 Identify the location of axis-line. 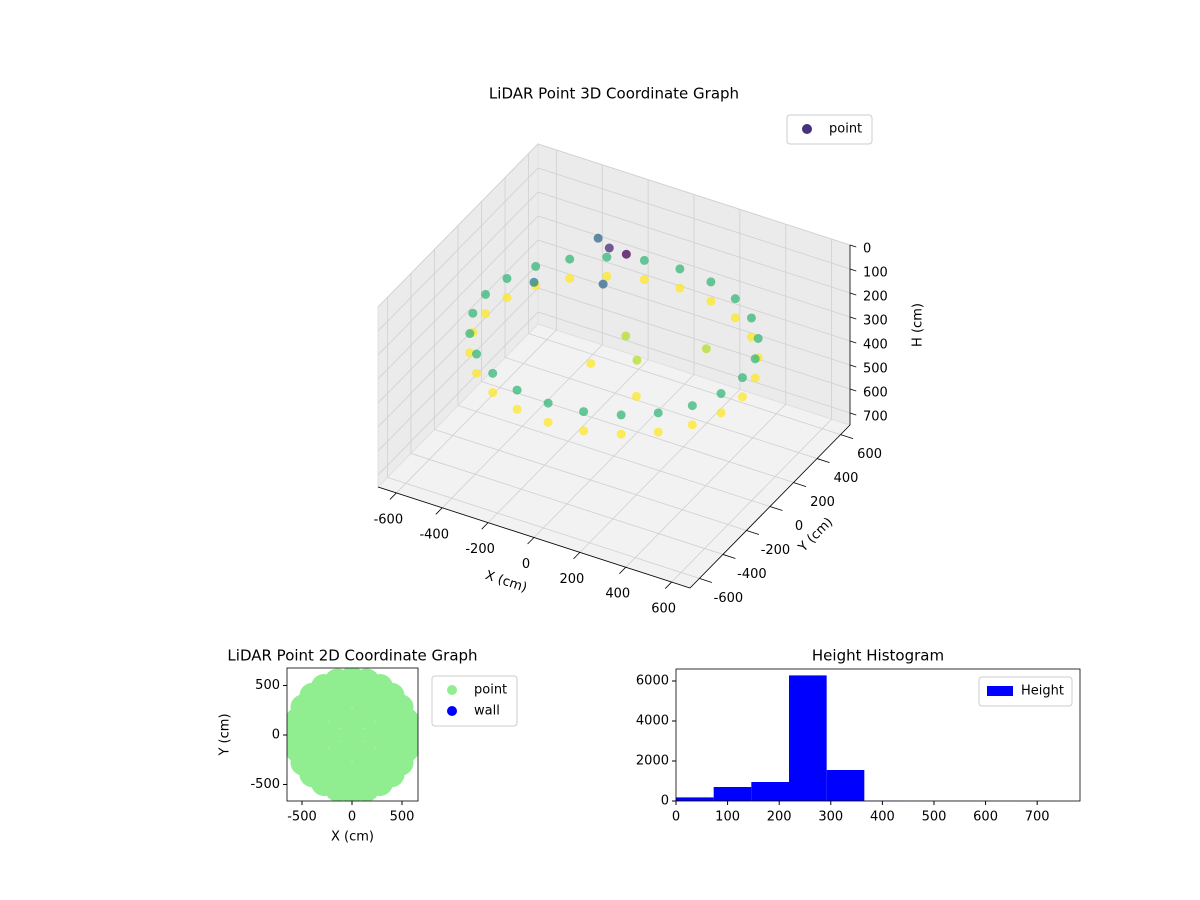
(770, 506).